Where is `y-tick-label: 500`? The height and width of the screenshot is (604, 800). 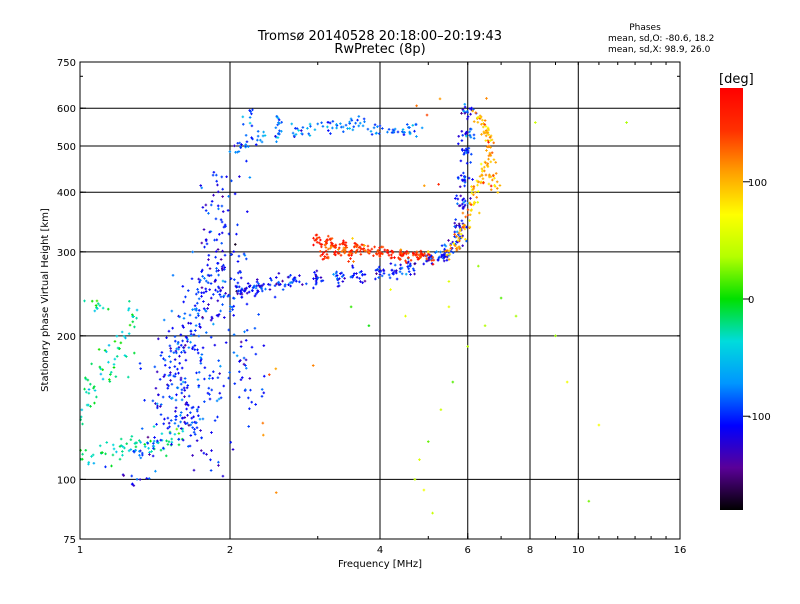 y-tick-label: 500 is located at coordinates (66, 147).